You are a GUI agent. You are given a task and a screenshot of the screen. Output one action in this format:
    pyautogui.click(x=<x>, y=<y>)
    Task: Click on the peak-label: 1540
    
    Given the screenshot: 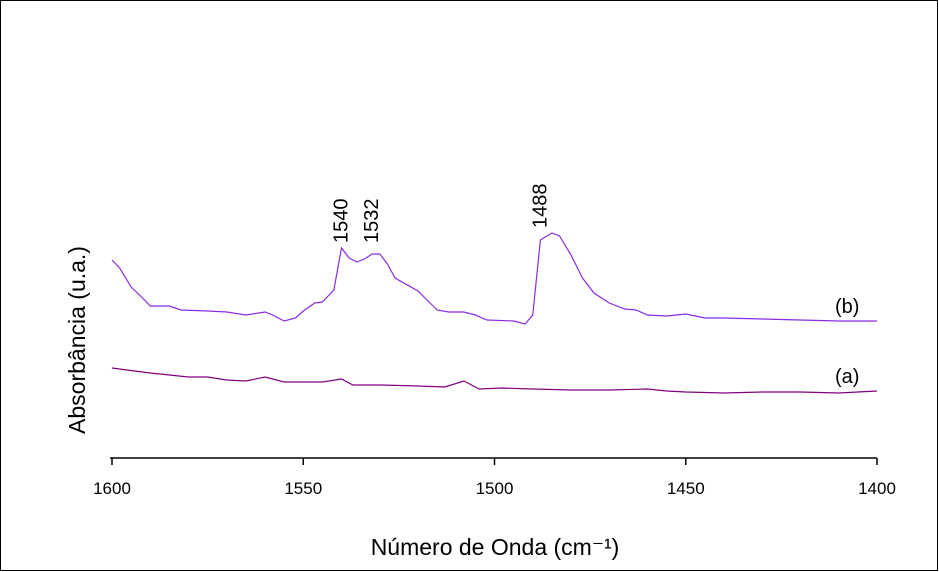 What is the action you would take?
    pyautogui.click(x=342, y=221)
    